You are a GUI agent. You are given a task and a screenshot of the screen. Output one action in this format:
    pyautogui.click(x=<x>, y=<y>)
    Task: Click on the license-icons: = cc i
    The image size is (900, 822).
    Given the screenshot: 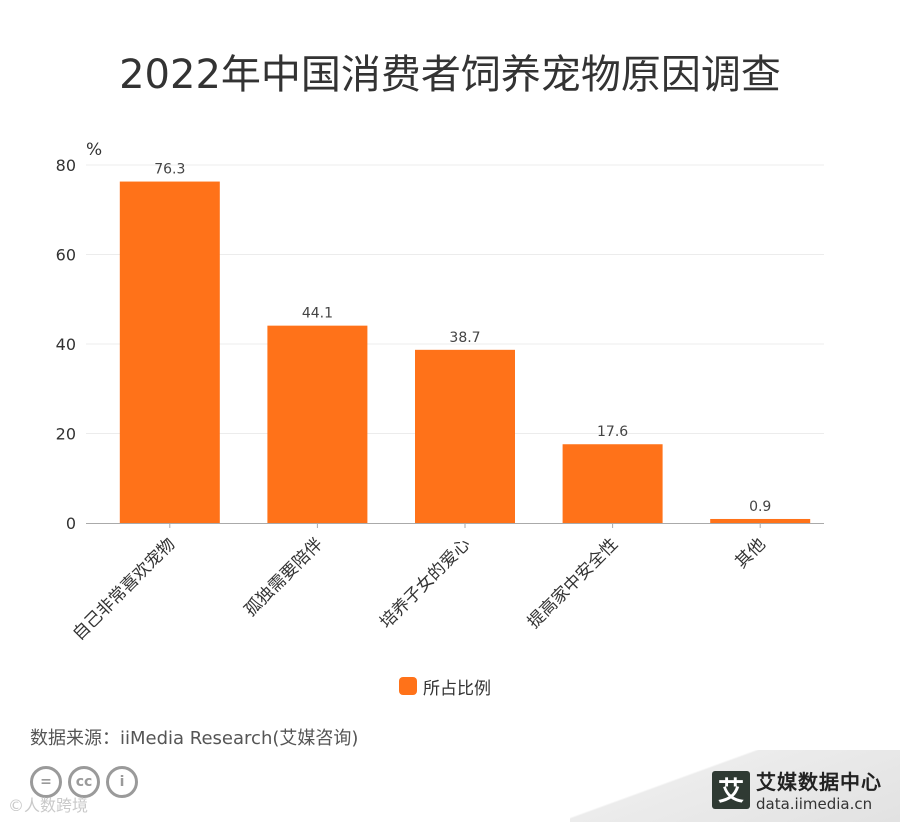 What is the action you would take?
    pyautogui.click(x=84, y=782)
    